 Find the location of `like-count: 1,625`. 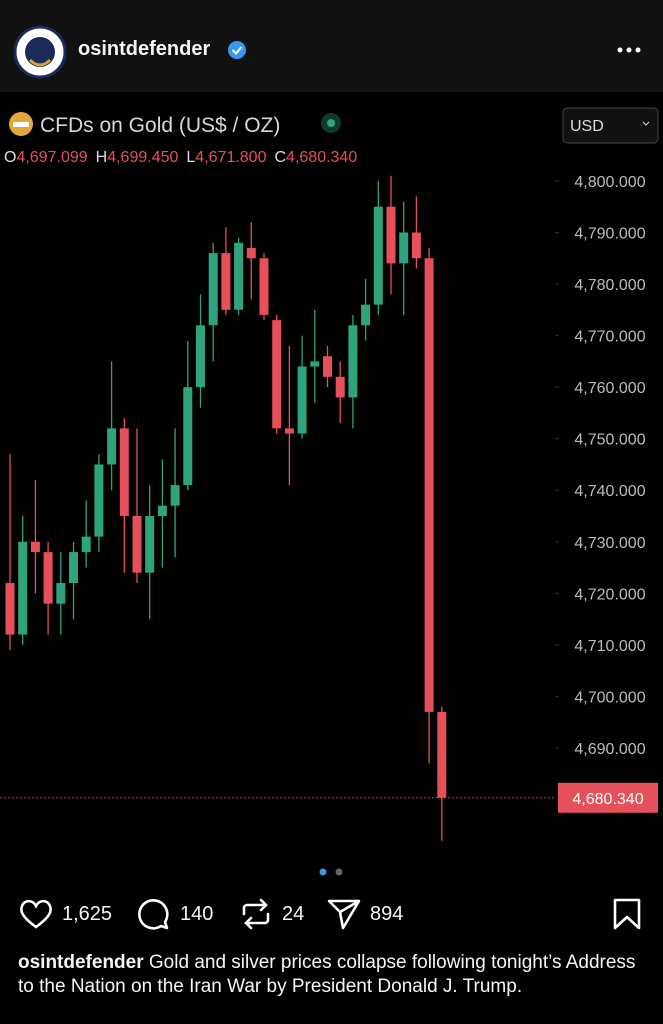

like-count: 1,625 is located at coordinates (87, 914).